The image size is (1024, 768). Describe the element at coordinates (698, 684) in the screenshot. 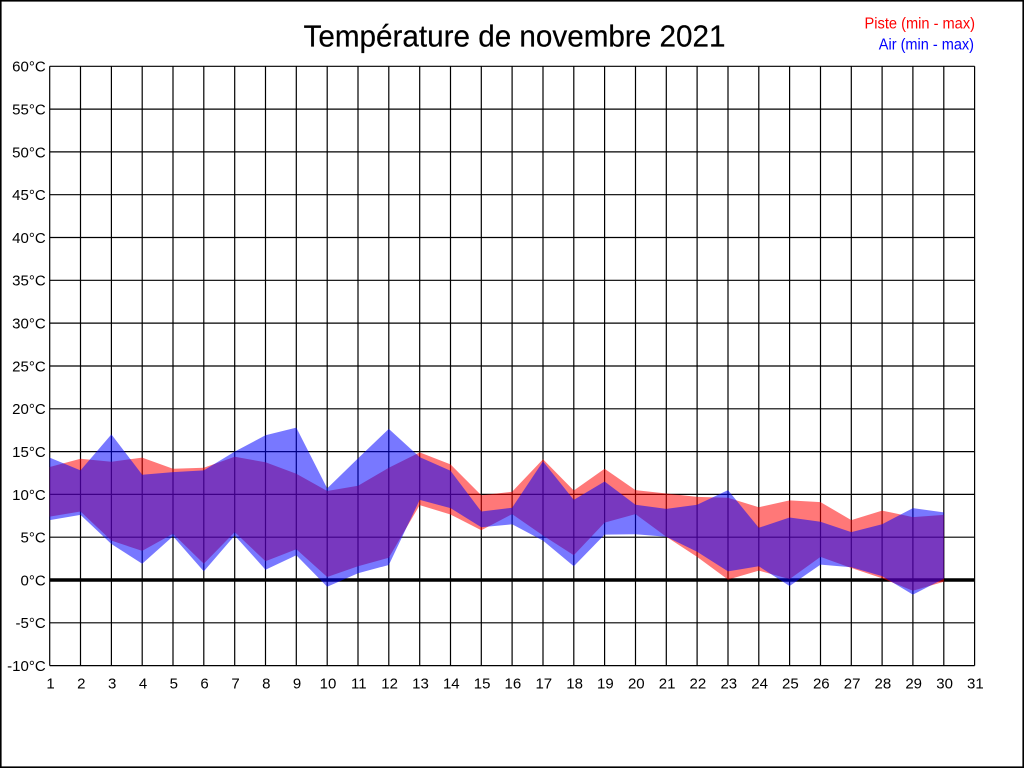

I see `svg-text: 22` at that location.